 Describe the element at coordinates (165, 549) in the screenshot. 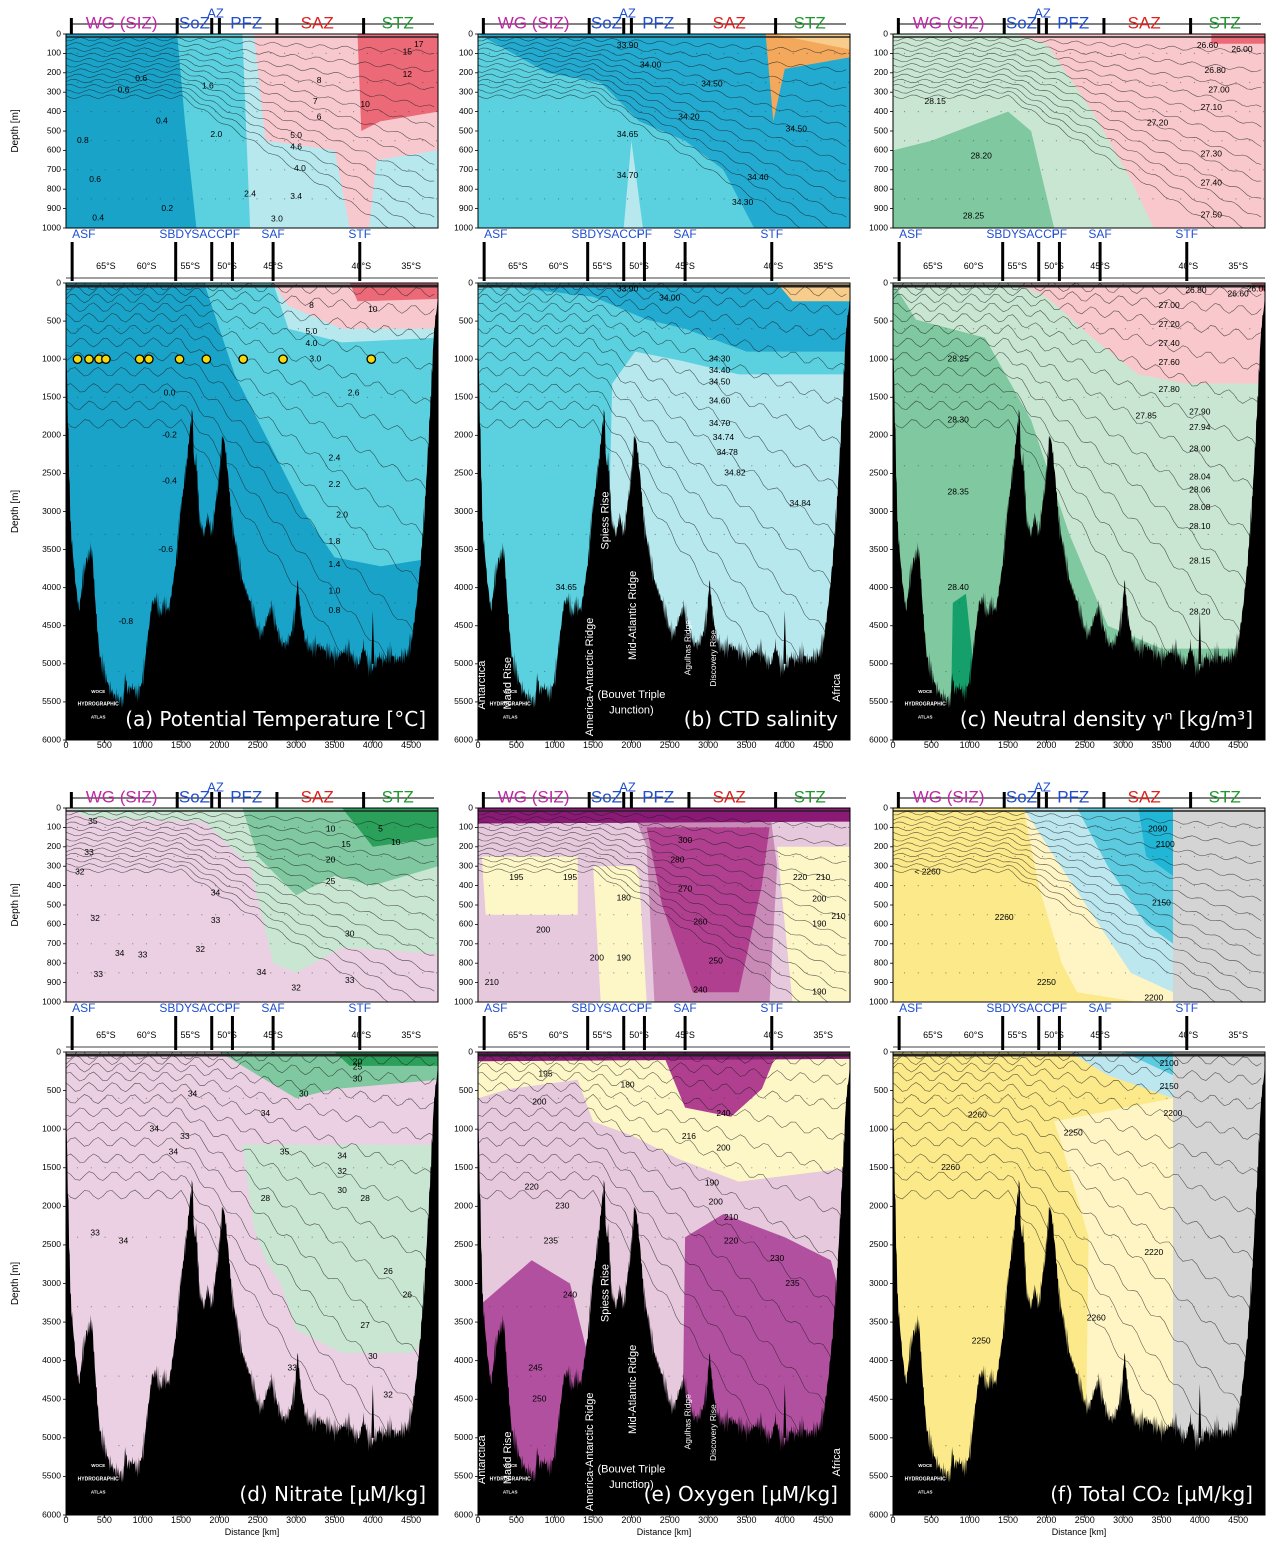

I see `contour-label: -0.6` at that location.